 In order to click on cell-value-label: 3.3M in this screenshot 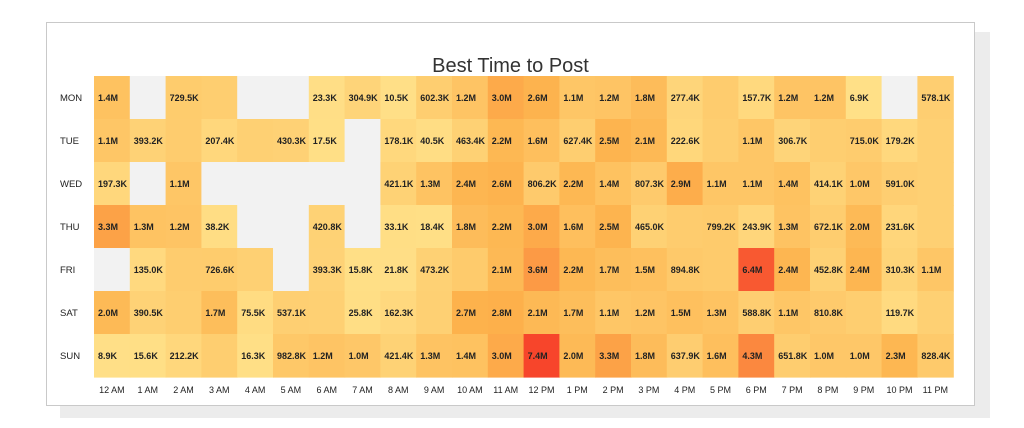, I will do `click(609, 356)`.